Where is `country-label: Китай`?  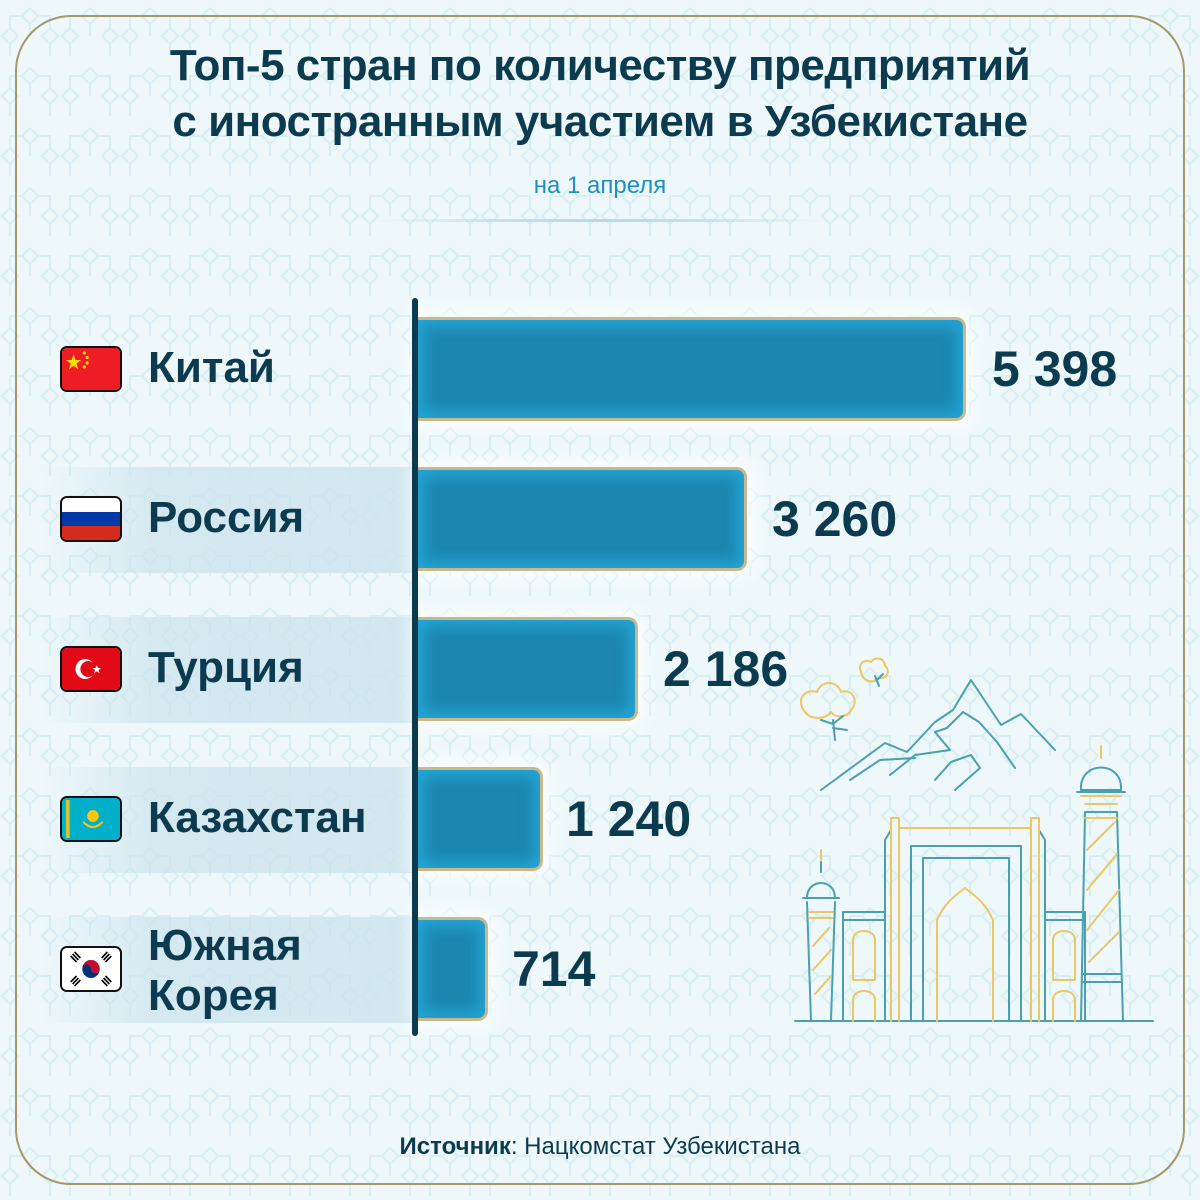 country-label: Китай is located at coordinates (211, 367).